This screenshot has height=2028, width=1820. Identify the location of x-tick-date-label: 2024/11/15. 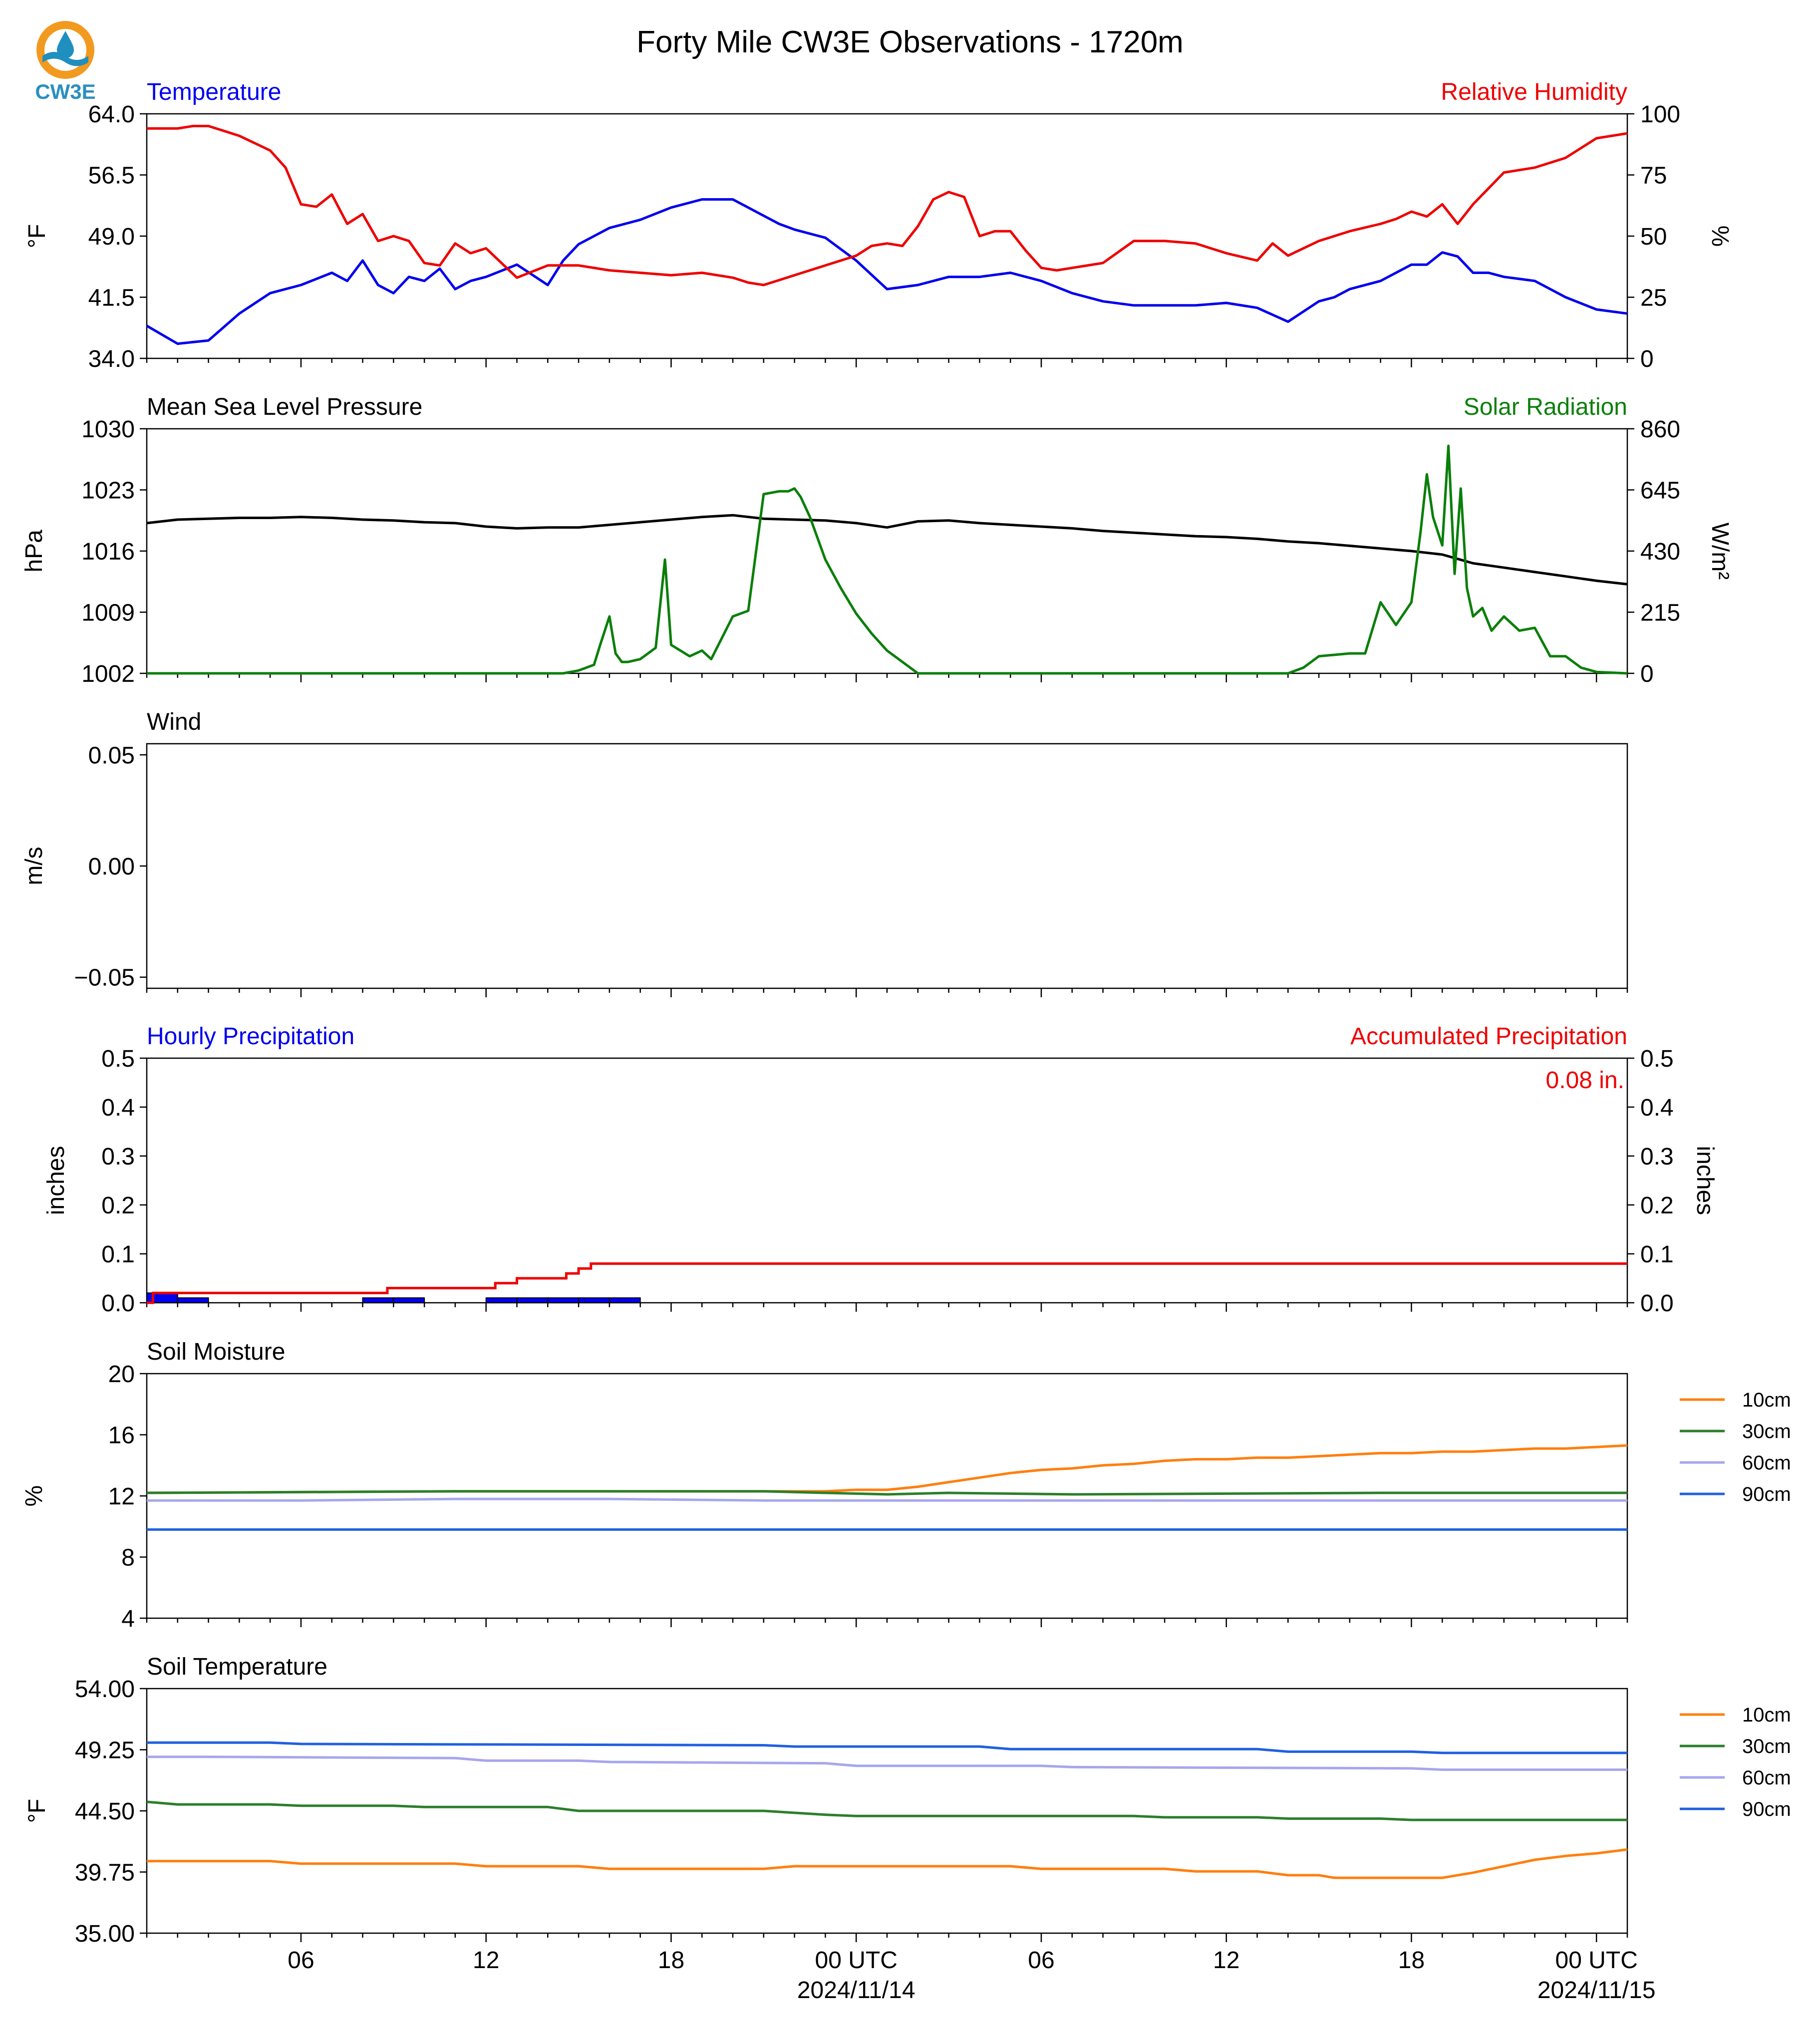
(1596, 1990).